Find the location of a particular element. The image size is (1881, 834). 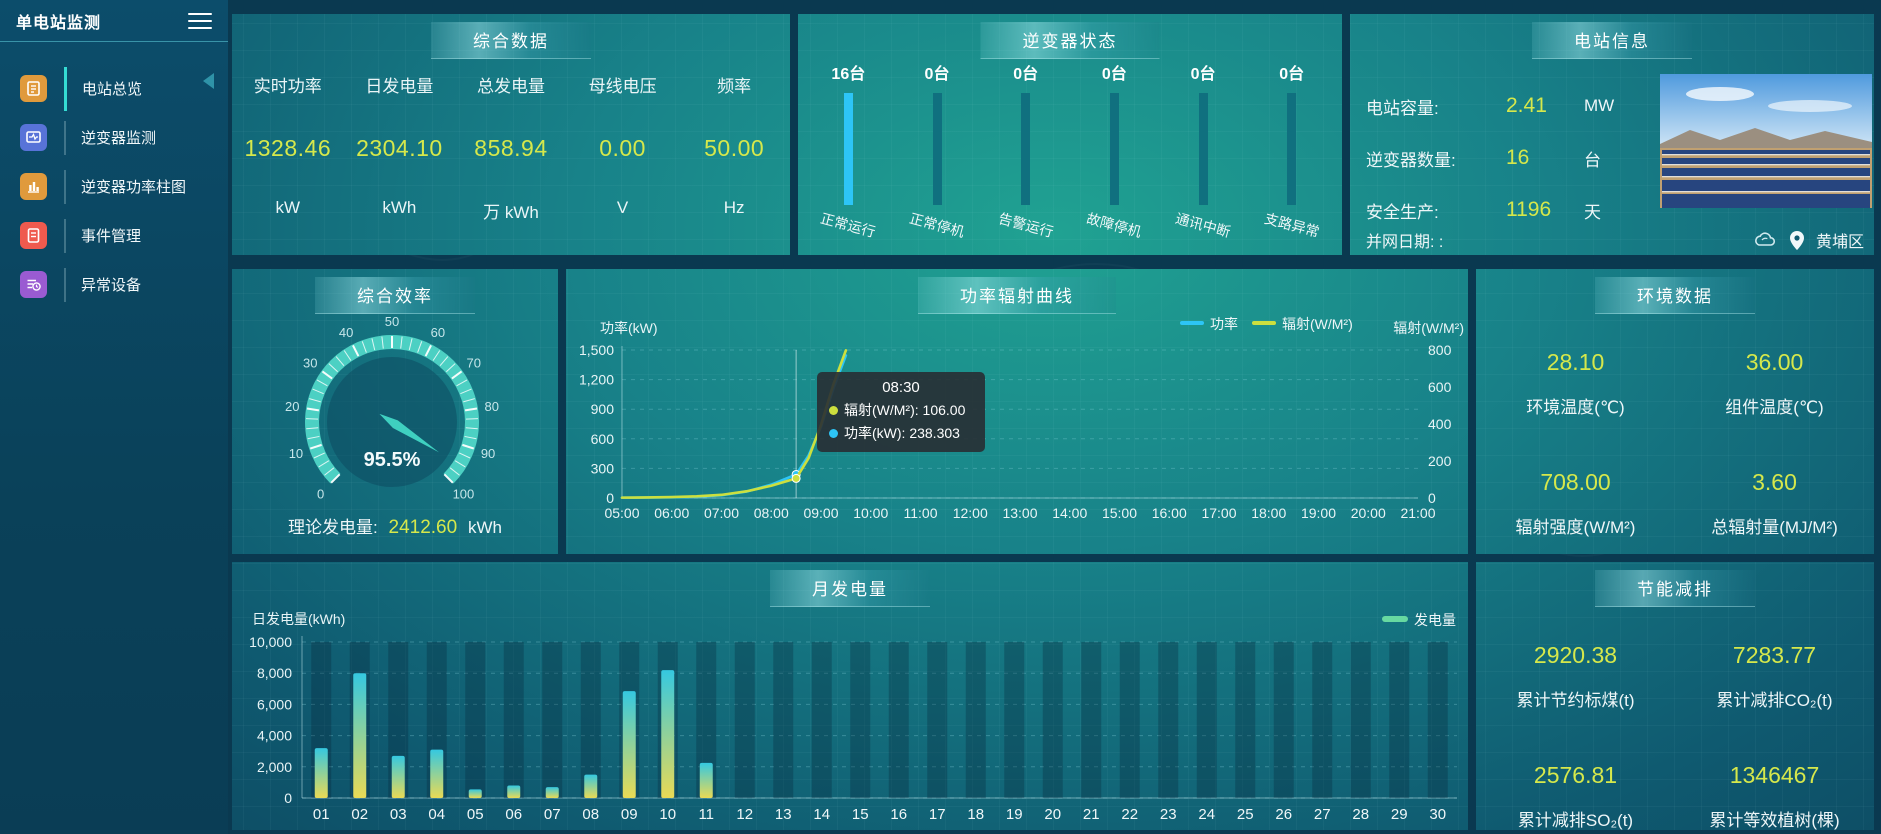

app-title: 单电站监测 is located at coordinates (59, 23).